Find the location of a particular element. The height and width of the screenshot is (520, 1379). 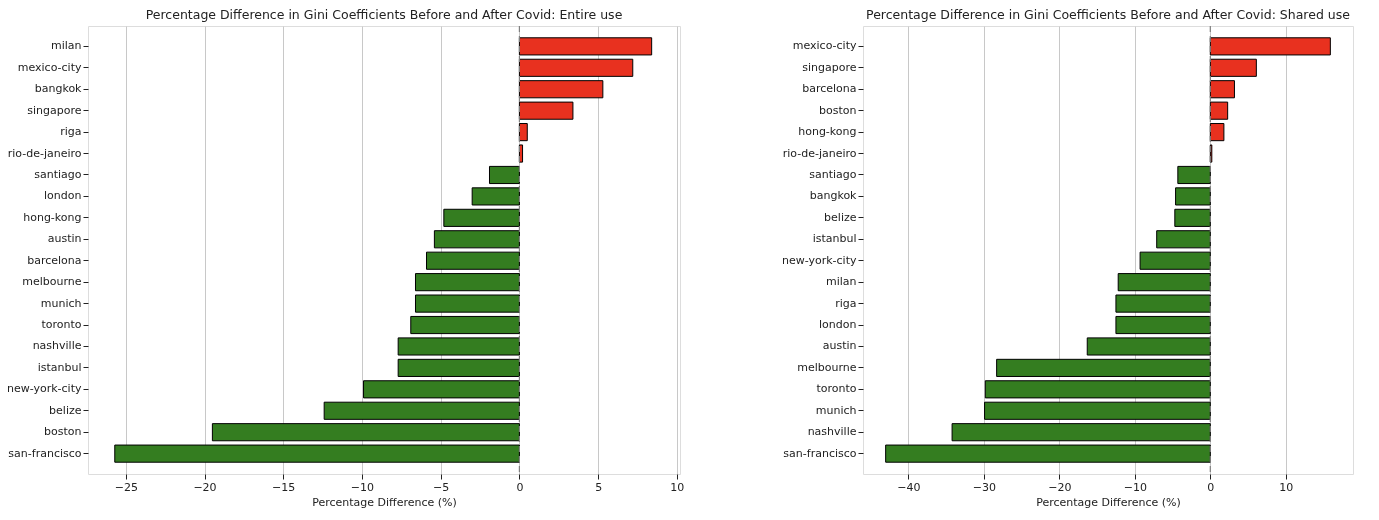

chart-title: Percentage Difference in Gini Coefficients Before and After Covid: Entire use is located at coordinates (384, 14).